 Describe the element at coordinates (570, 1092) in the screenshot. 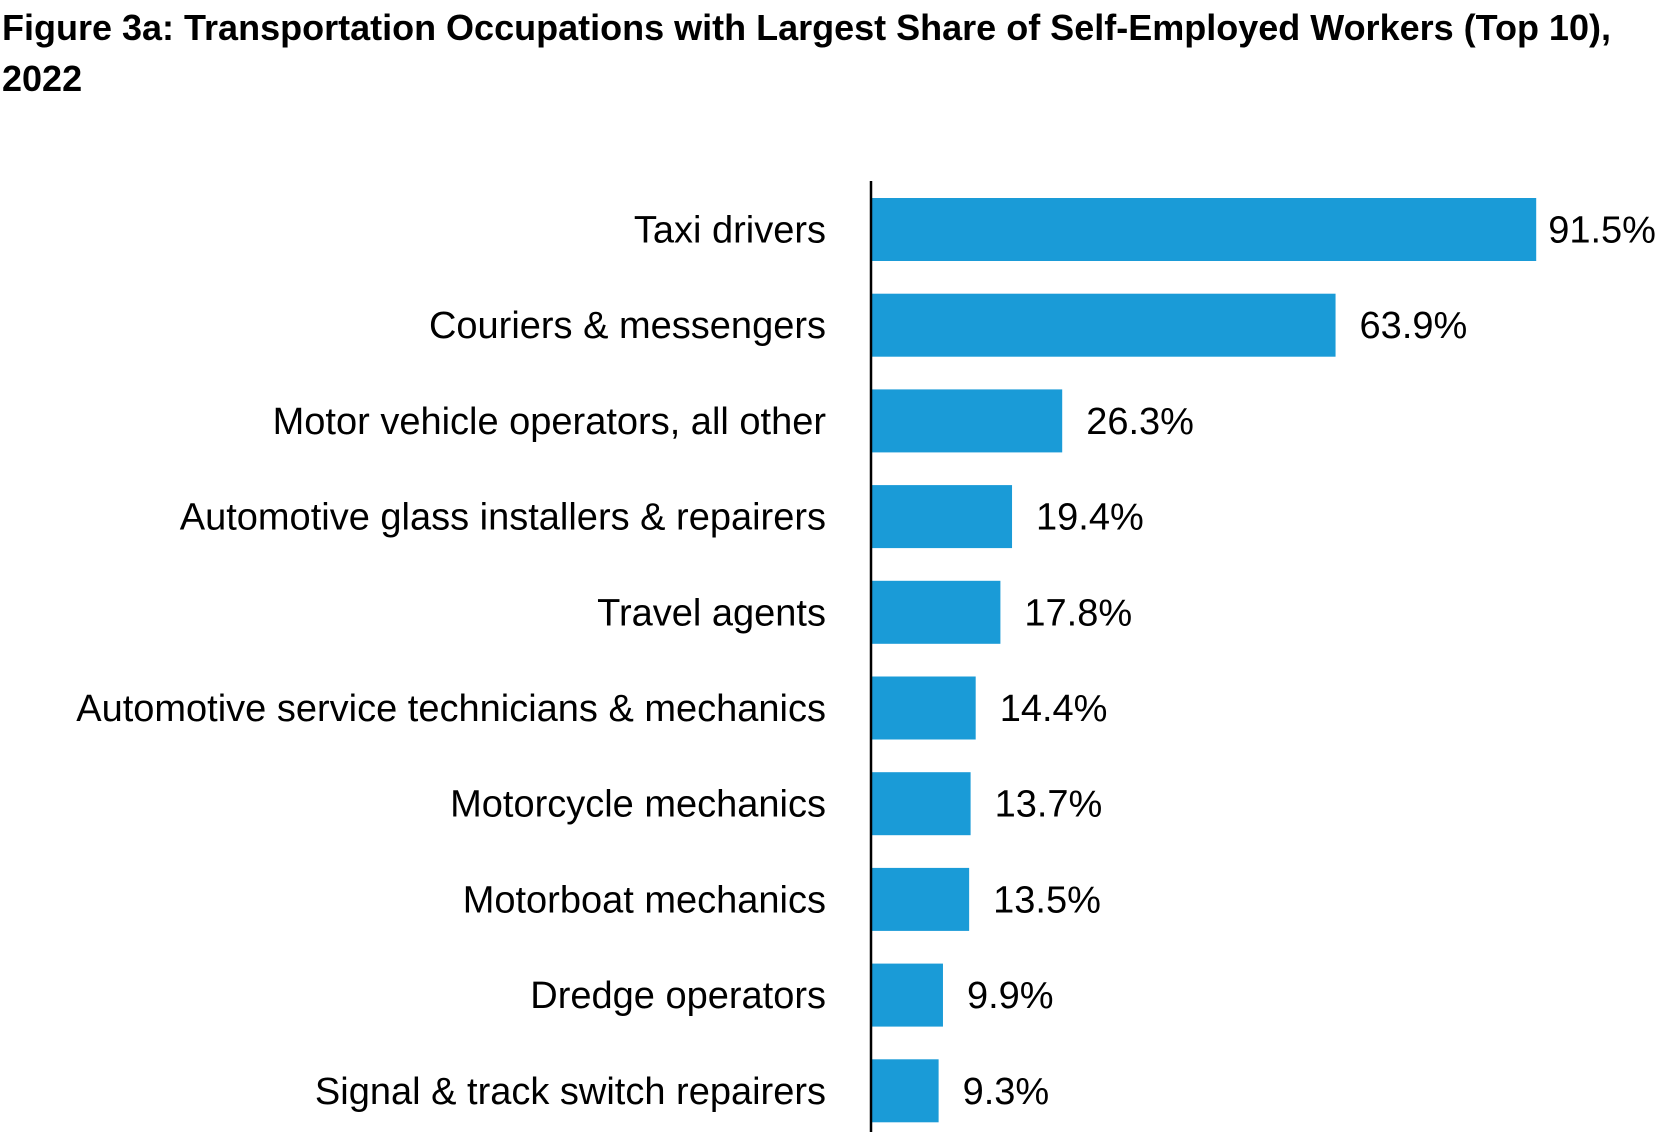

I see `category-label: Signal & track switch repairers` at that location.